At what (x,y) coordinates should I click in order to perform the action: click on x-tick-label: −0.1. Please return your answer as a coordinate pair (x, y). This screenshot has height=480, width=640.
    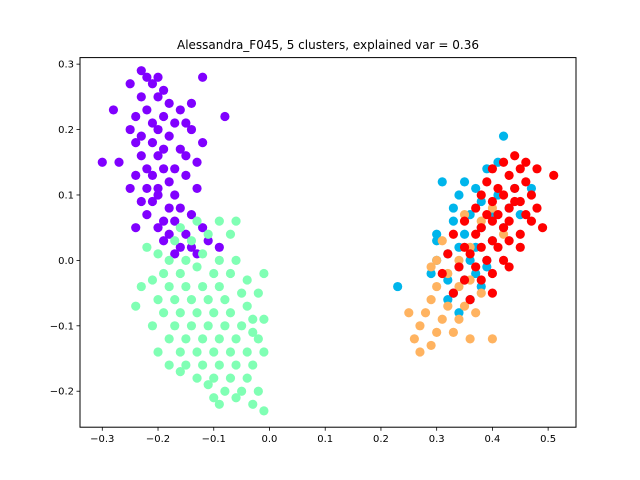
    Looking at the image, I should click on (214, 439).